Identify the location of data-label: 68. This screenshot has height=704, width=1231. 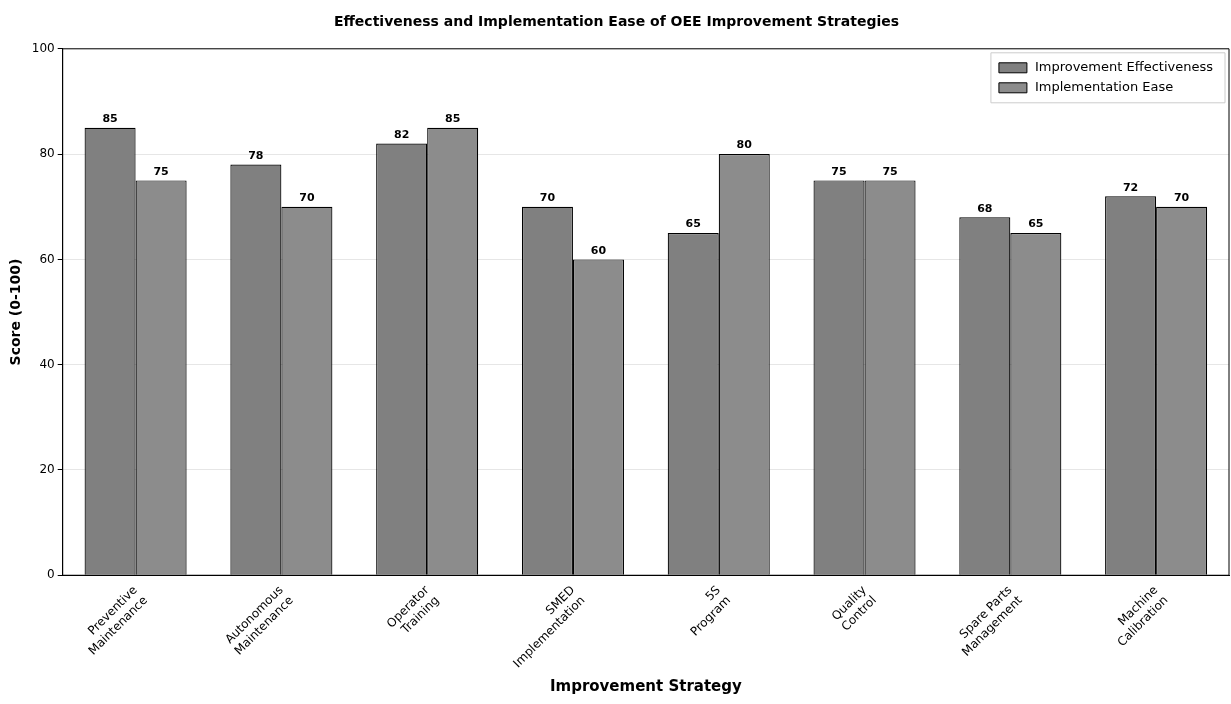
(985, 208).